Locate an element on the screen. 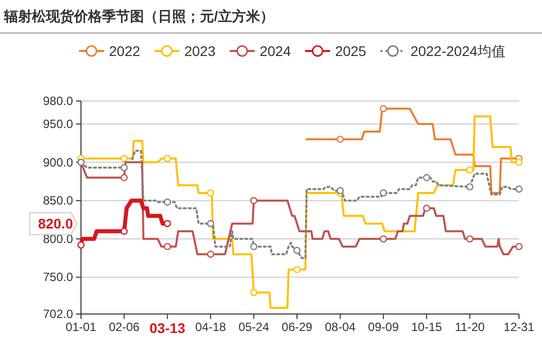  x-tick-label: 08-04 is located at coordinates (340, 327).